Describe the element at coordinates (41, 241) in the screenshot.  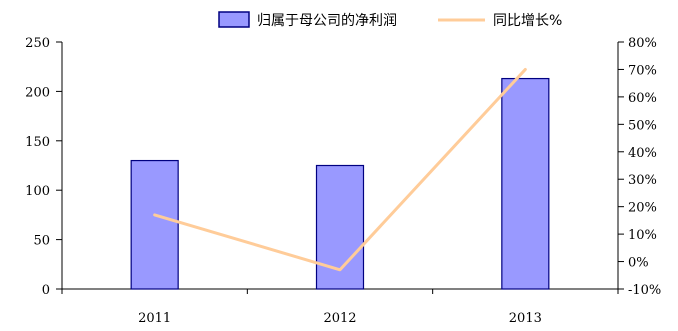
I see `left-tick-label: 50` at that location.